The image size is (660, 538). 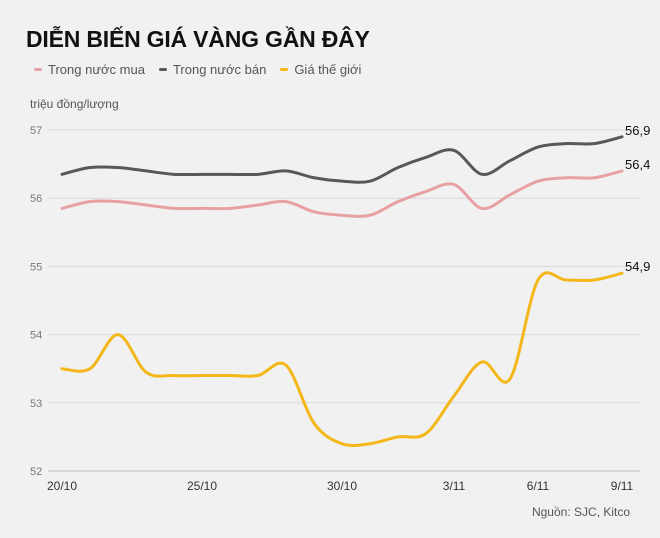 I want to click on legend-item-world: Giá thế giới, so click(x=320, y=69).